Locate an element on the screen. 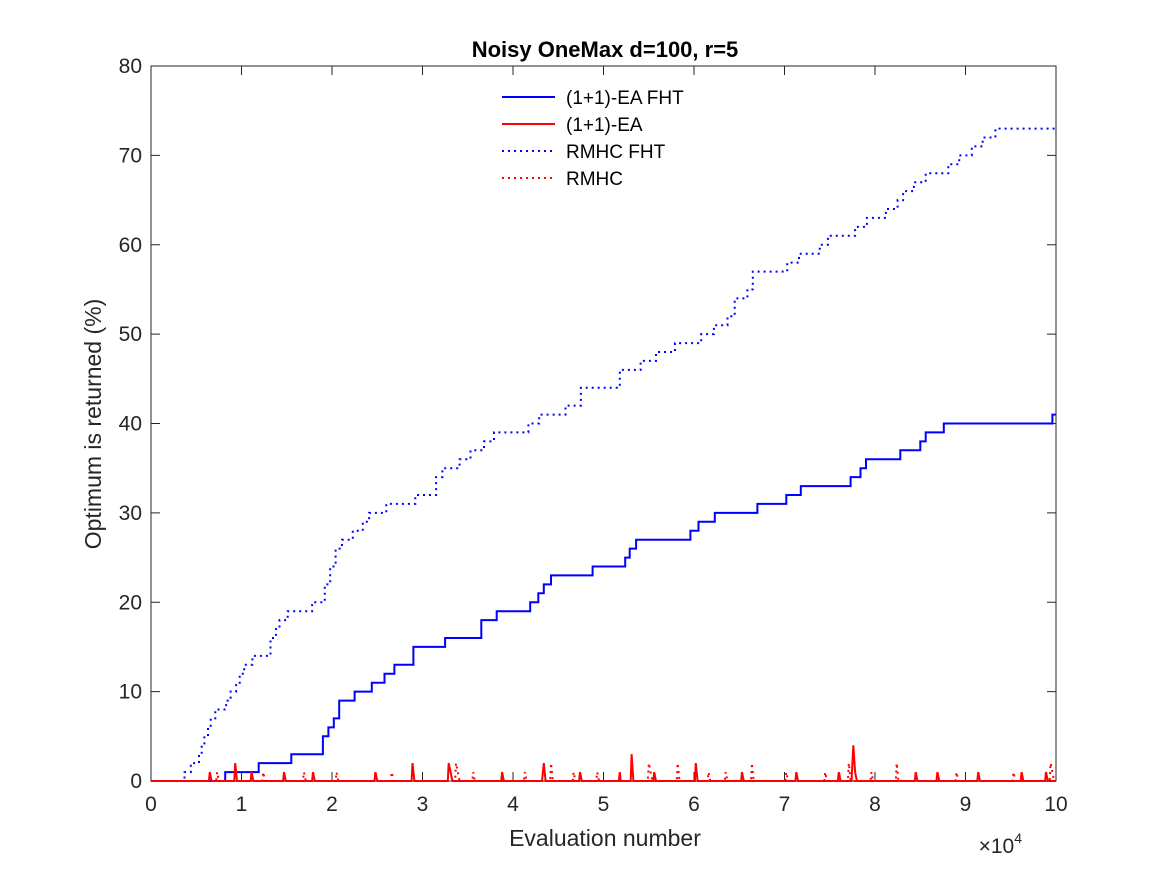 The image size is (1167, 875). x-tick-label: 3 is located at coordinates (423, 804).